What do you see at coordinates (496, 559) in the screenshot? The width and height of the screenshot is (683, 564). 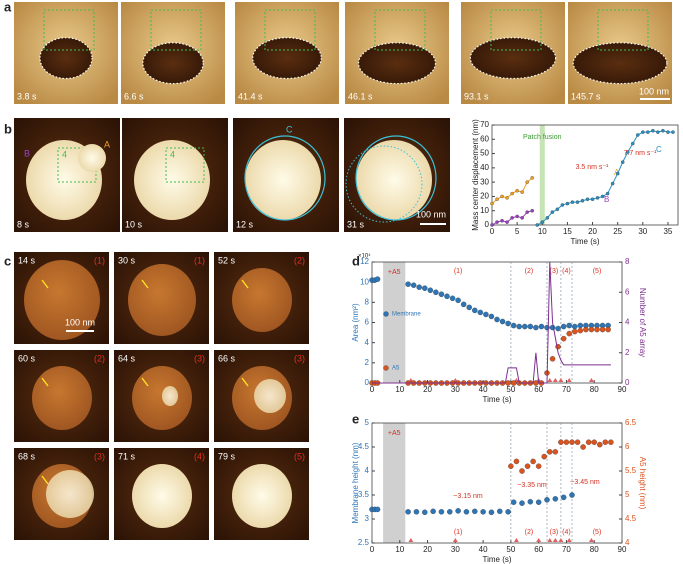 I see `x-axis-label: Time (s)` at bounding box center [496, 559].